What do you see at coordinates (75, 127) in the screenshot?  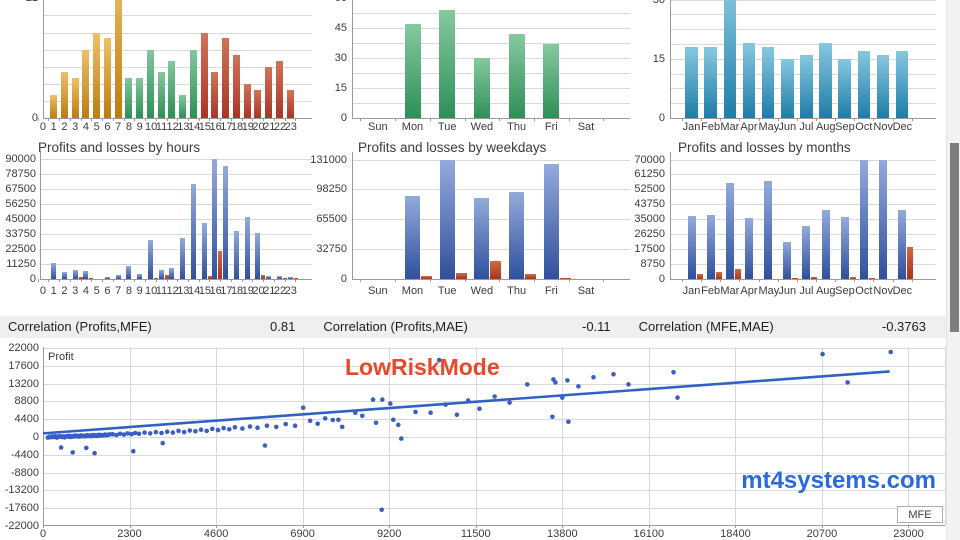 I see `x-axis-tick-label: 3` at bounding box center [75, 127].